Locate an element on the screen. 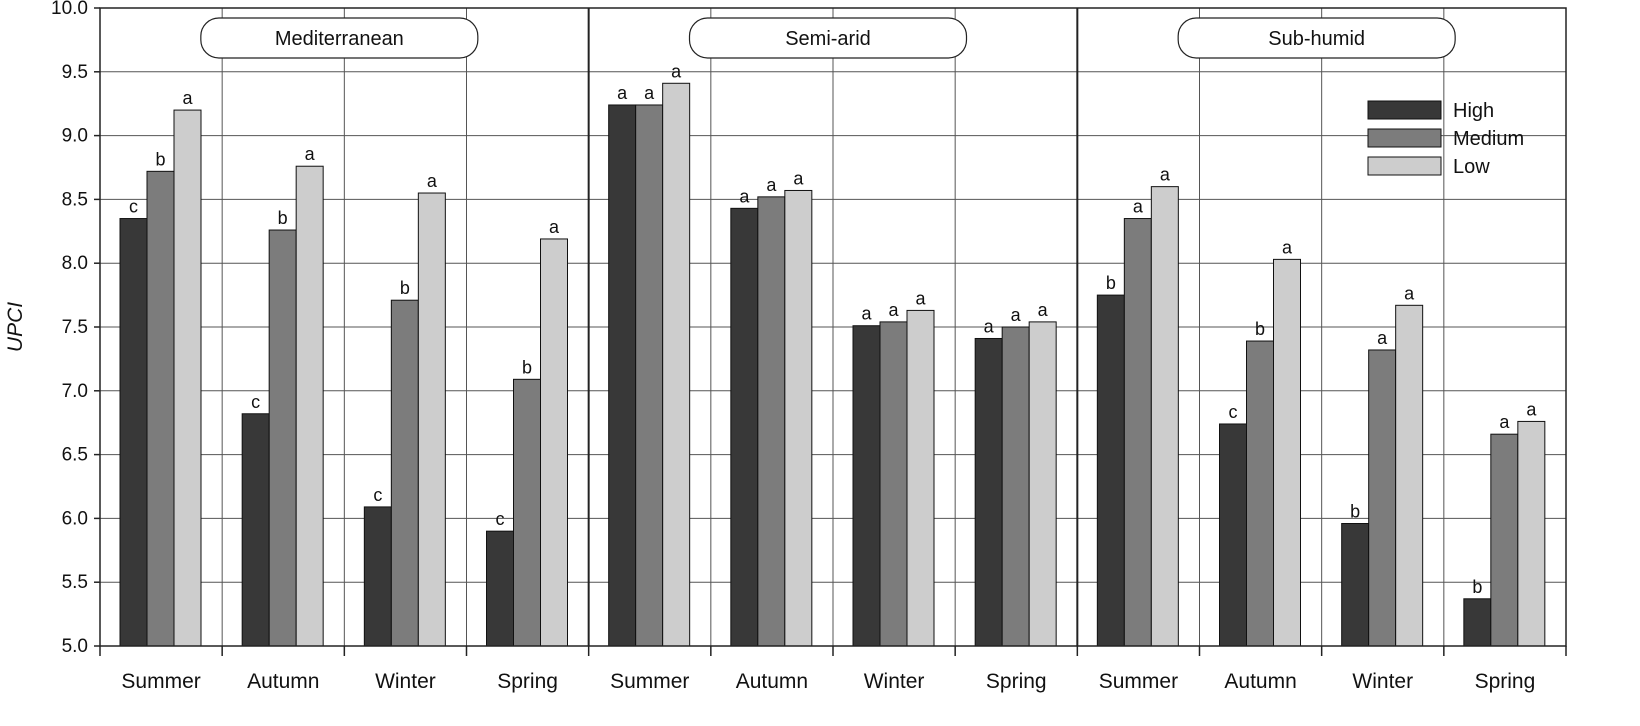  y-axis-label: UPCI is located at coordinates (15, 327).